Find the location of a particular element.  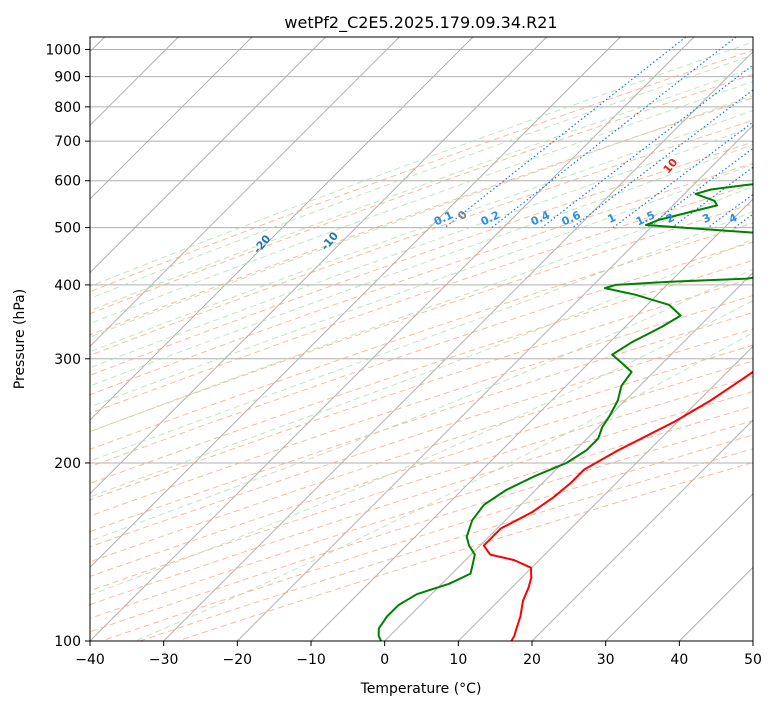

y-tick-label: 900 is located at coordinates (67, 78).